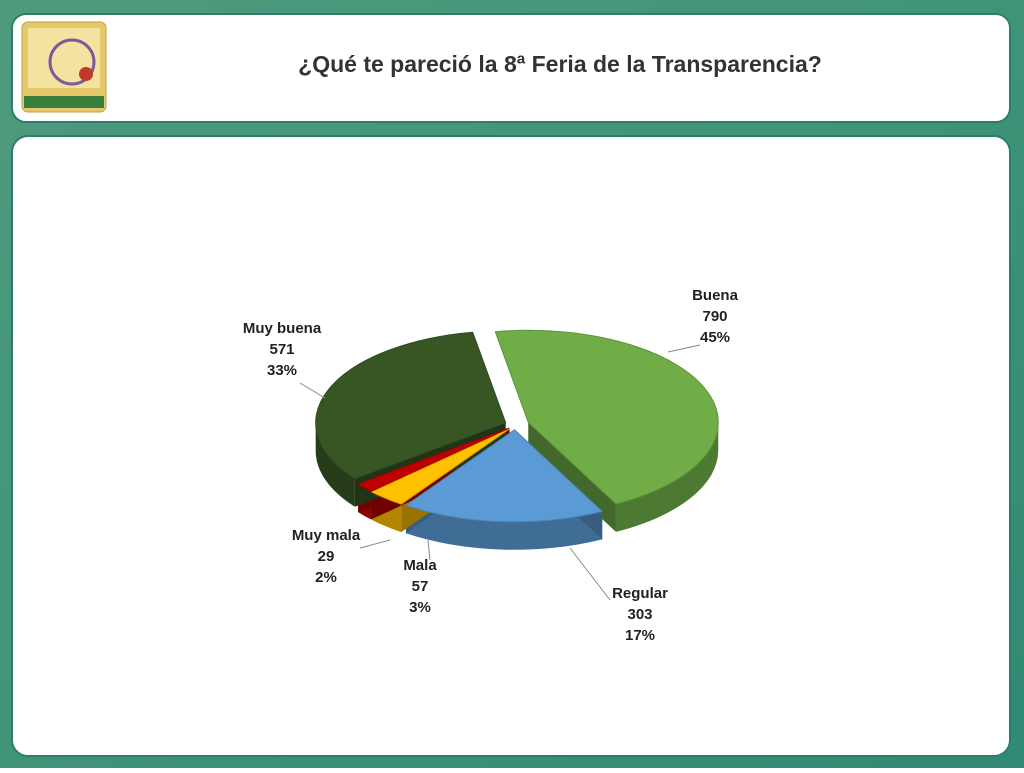 Image resolution: width=1024 pixels, height=773 pixels. I want to click on slice-label-name: Buena, so click(715, 295).